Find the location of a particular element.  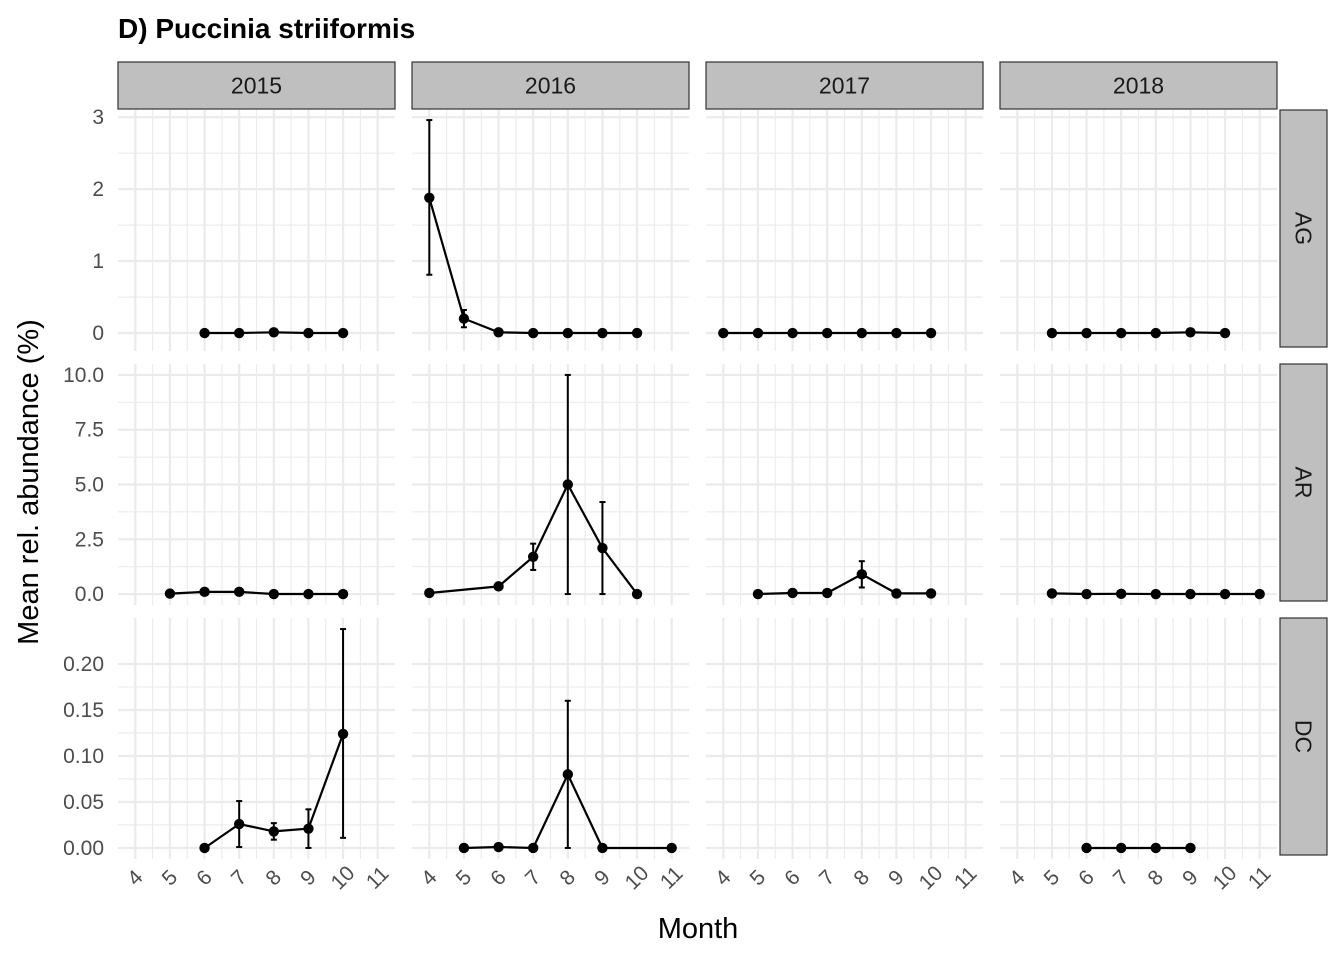

strip-col-label-2016: 2016 is located at coordinates (550, 86).